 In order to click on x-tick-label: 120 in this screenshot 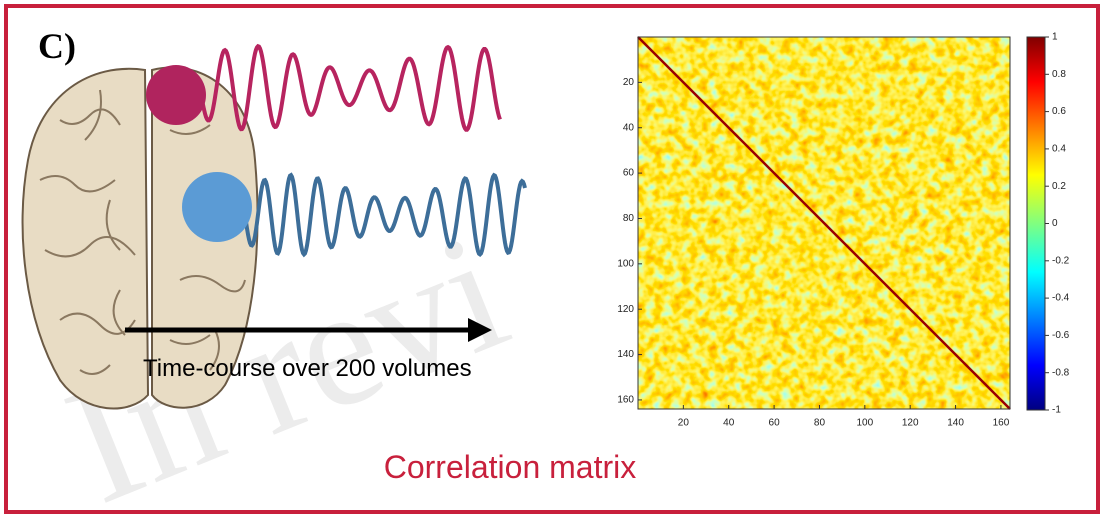, I will do `click(910, 423)`.